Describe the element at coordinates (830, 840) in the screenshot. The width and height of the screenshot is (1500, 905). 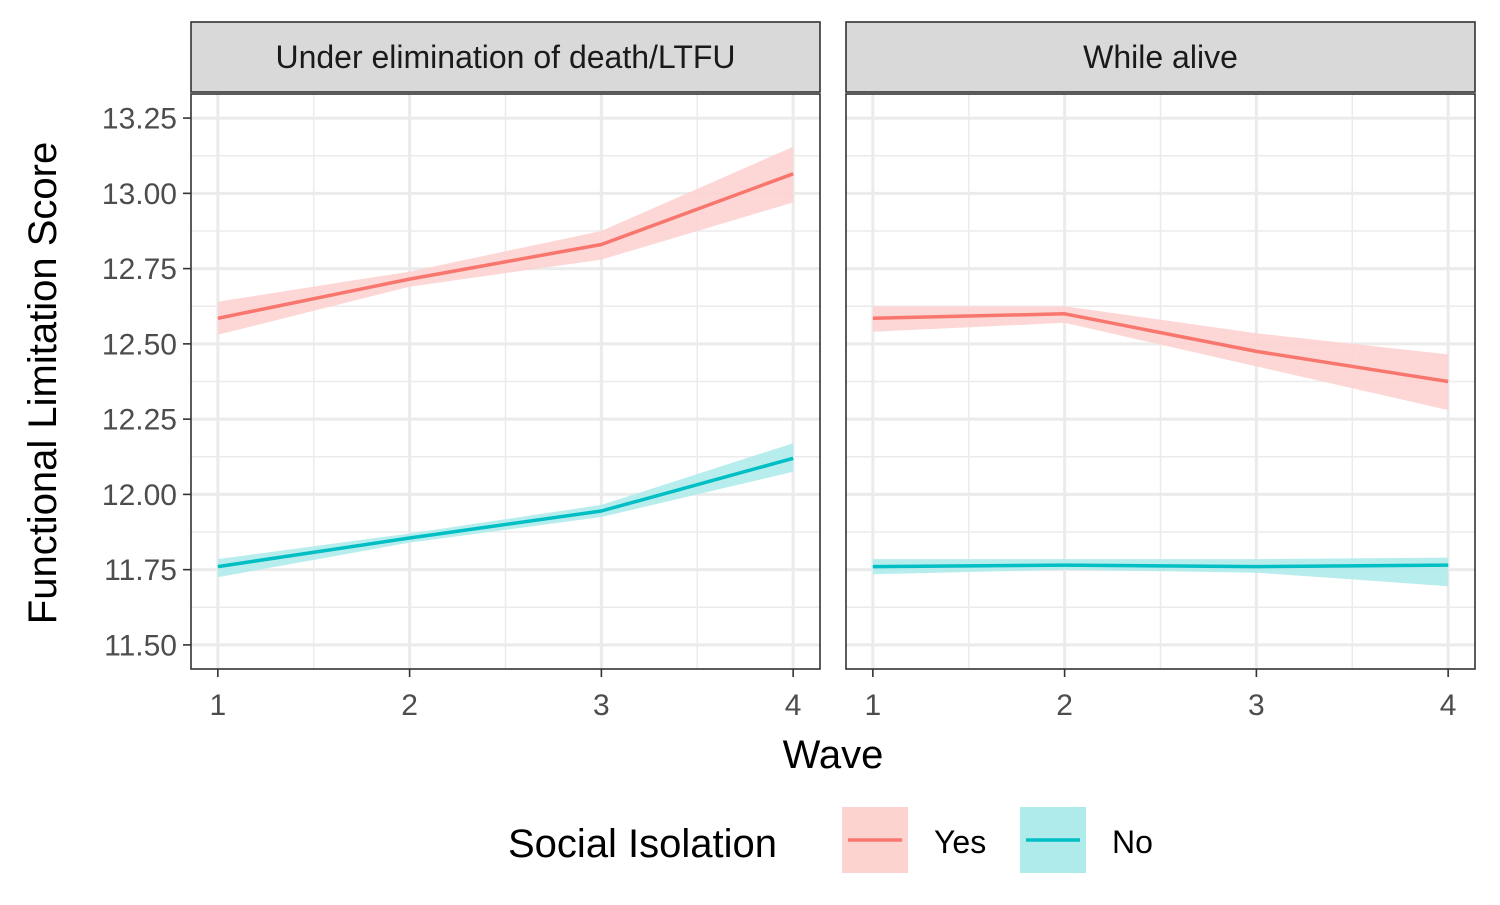
I see `legend: Social Isolation Yes No` at that location.